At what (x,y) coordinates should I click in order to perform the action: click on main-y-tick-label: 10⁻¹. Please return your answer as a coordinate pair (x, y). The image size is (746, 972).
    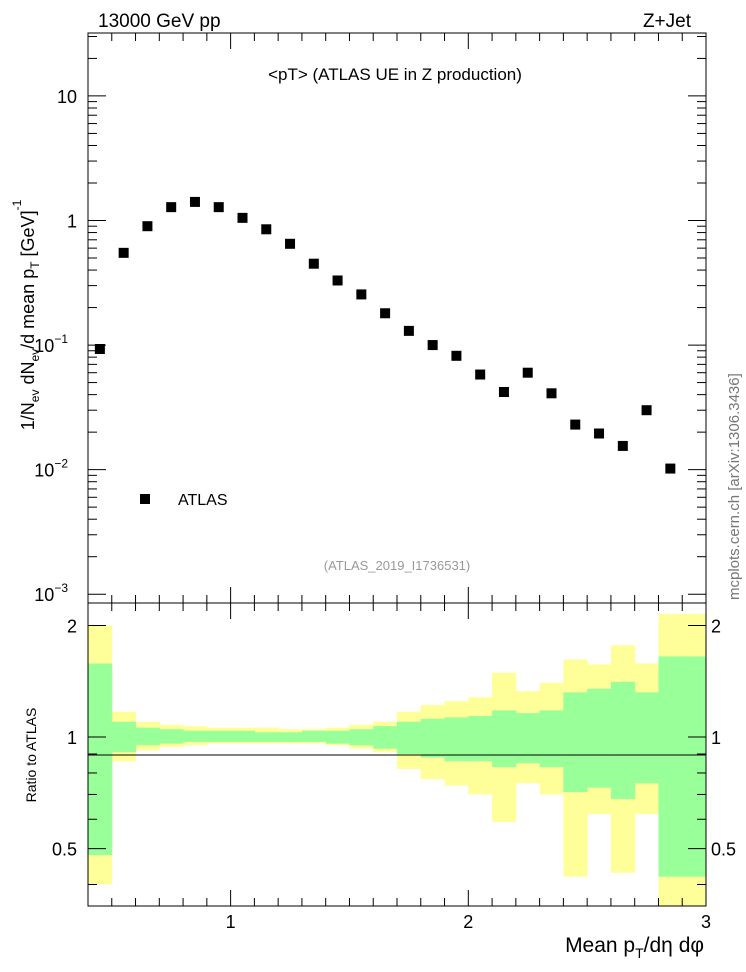
    Looking at the image, I should click on (51, 344).